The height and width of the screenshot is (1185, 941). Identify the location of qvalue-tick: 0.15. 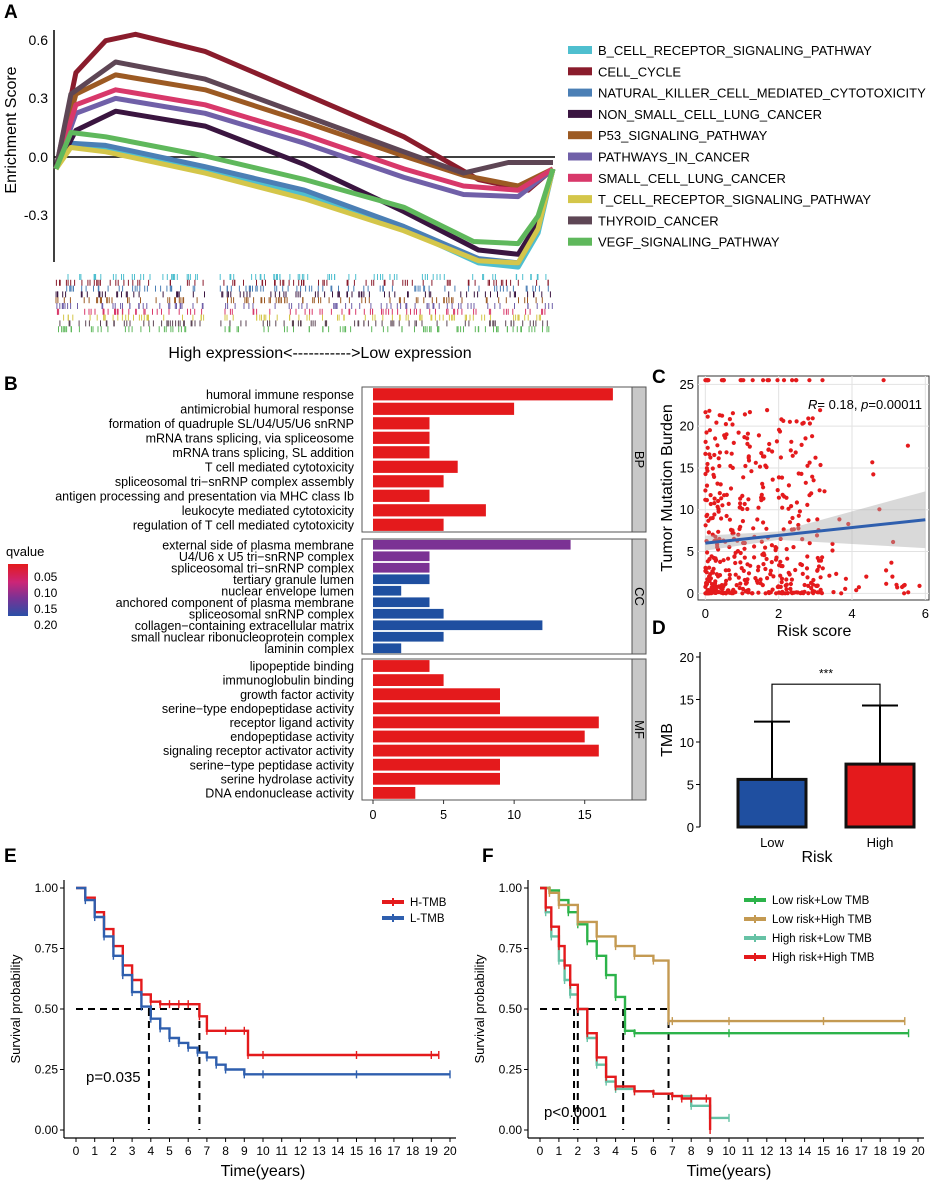
(46, 609).